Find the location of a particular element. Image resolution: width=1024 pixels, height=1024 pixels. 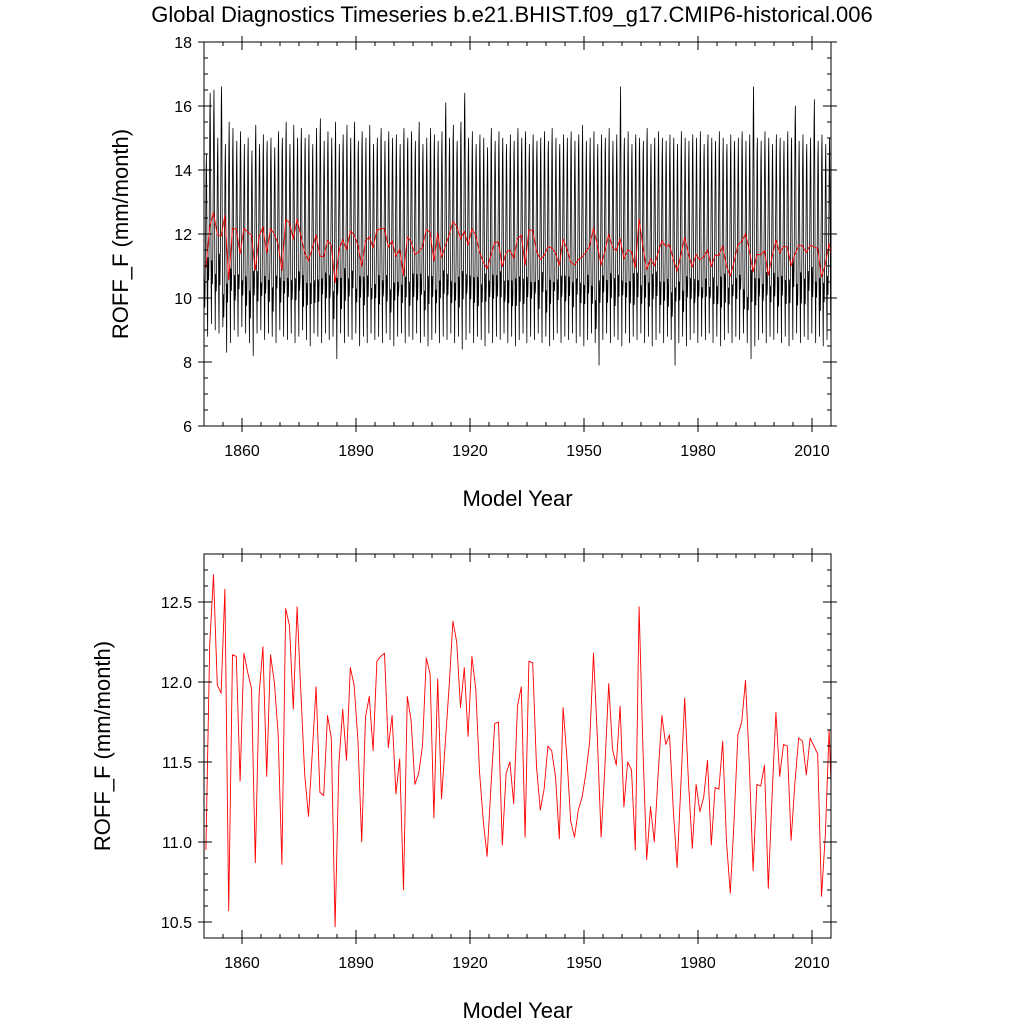

panel-bottom-xtick-label: 1920 is located at coordinates (470, 963).